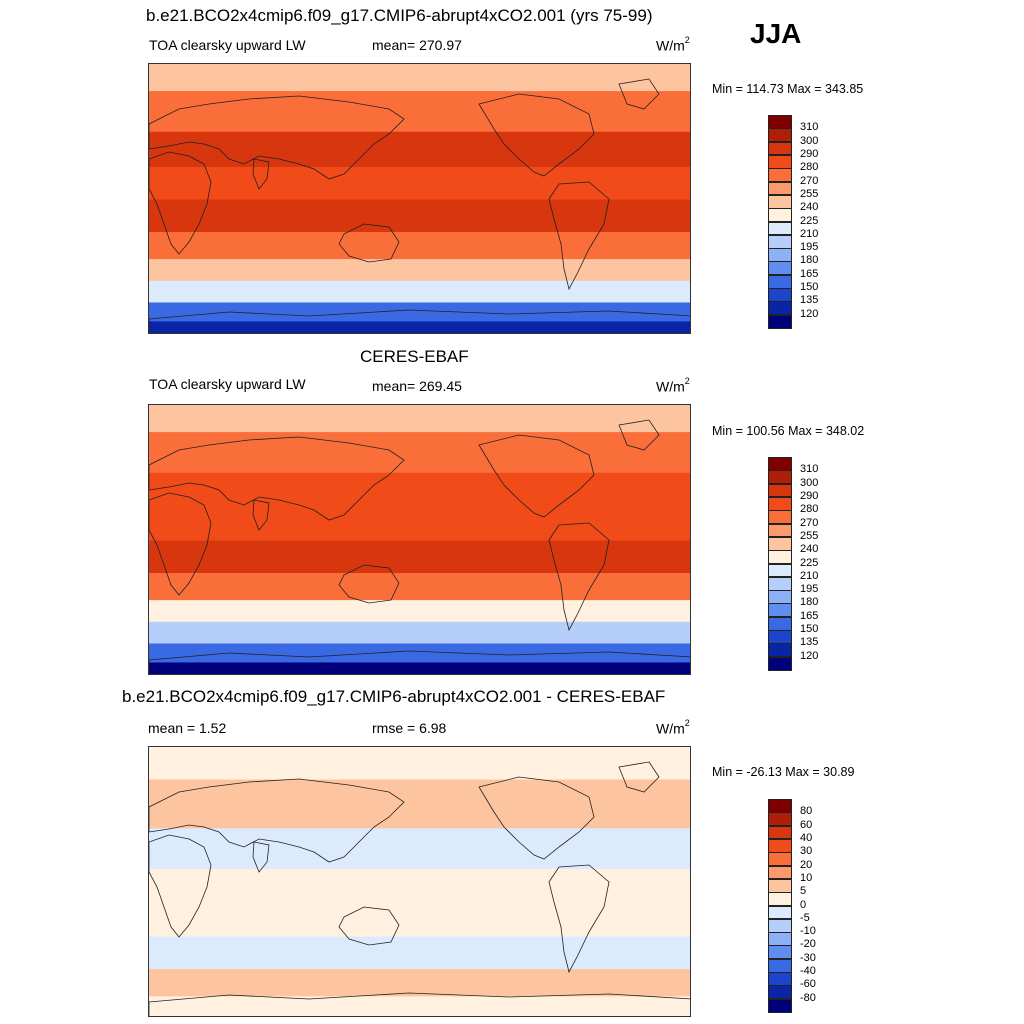 This screenshot has height=1024, width=1024. Describe the element at coordinates (808, 931) in the screenshot. I see `colorbar-tick-label: -10` at that location.